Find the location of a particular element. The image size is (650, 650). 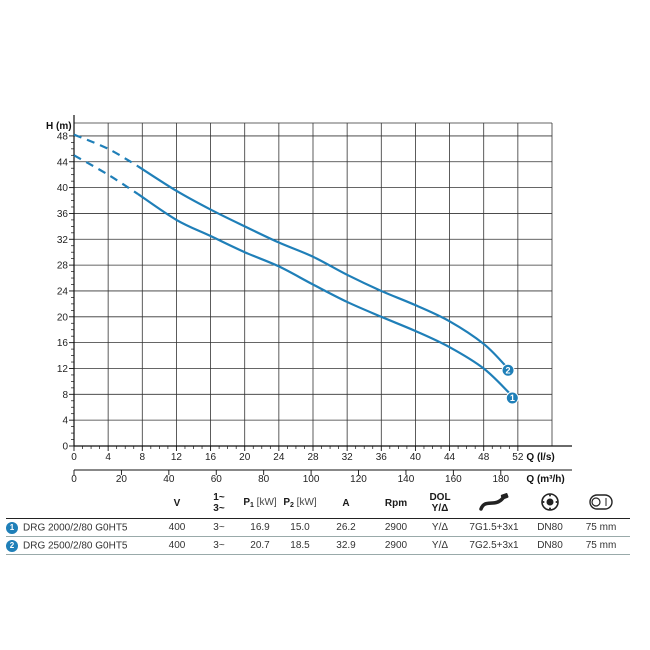

y-tick-label: 36 is located at coordinates (63, 214).